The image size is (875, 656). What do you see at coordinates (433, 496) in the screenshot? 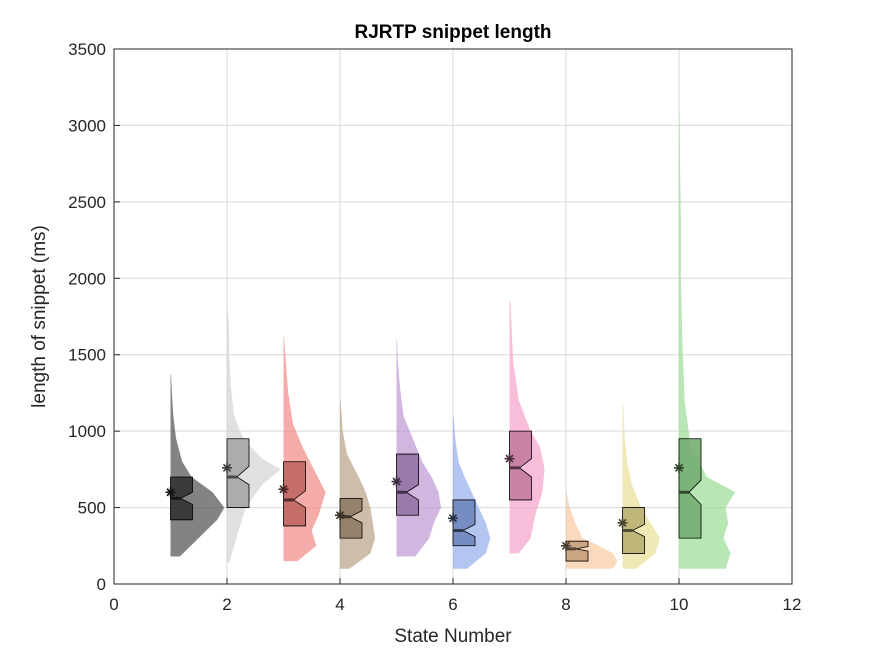
I see `box-plots` at bounding box center [433, 496].